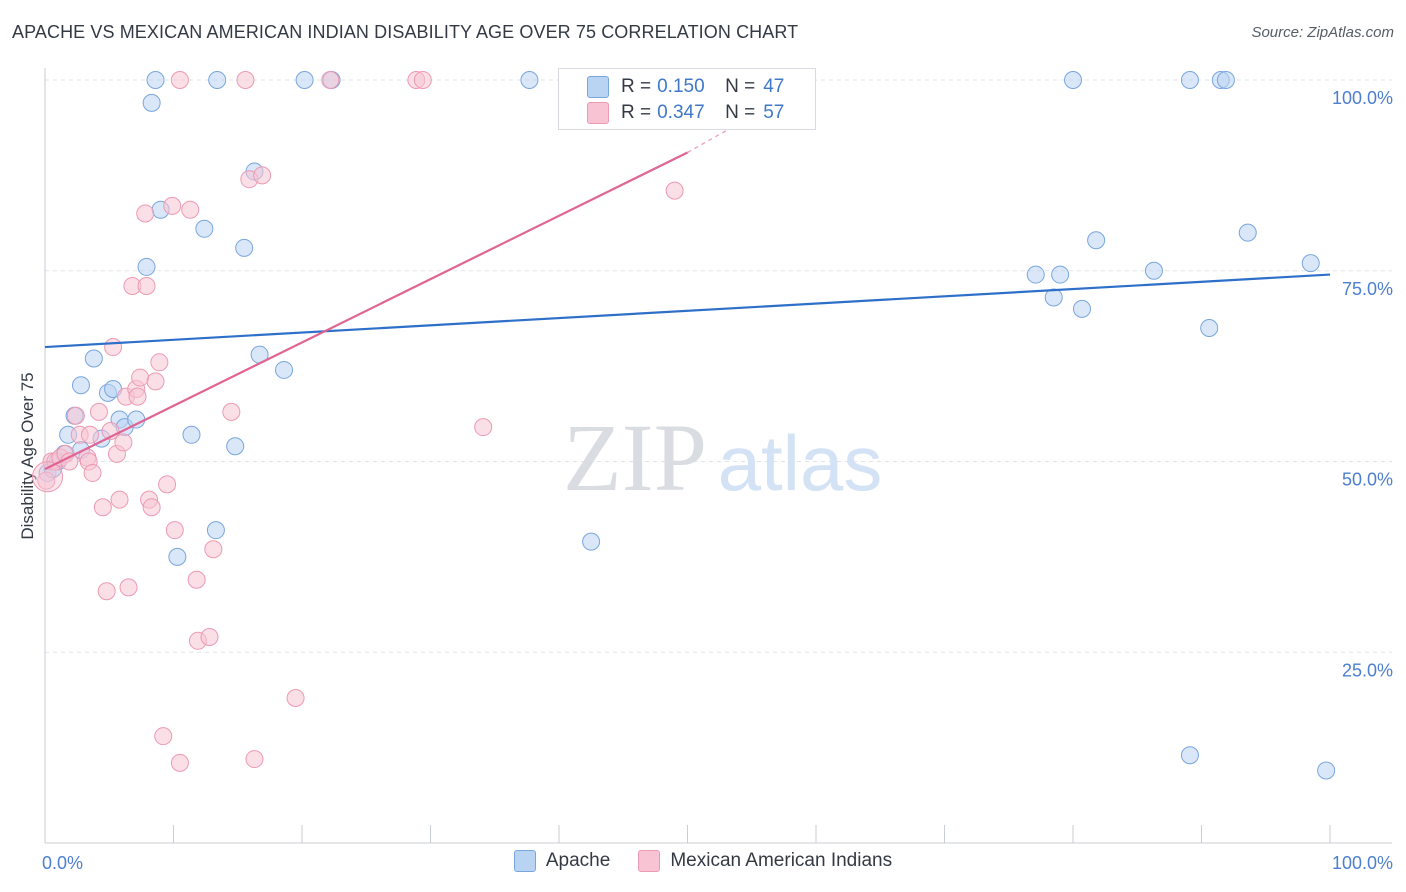  I want to click on stats-legend-box: R = 0.150 N = 47 R = 0.347 N = 57, so click(687, 99).